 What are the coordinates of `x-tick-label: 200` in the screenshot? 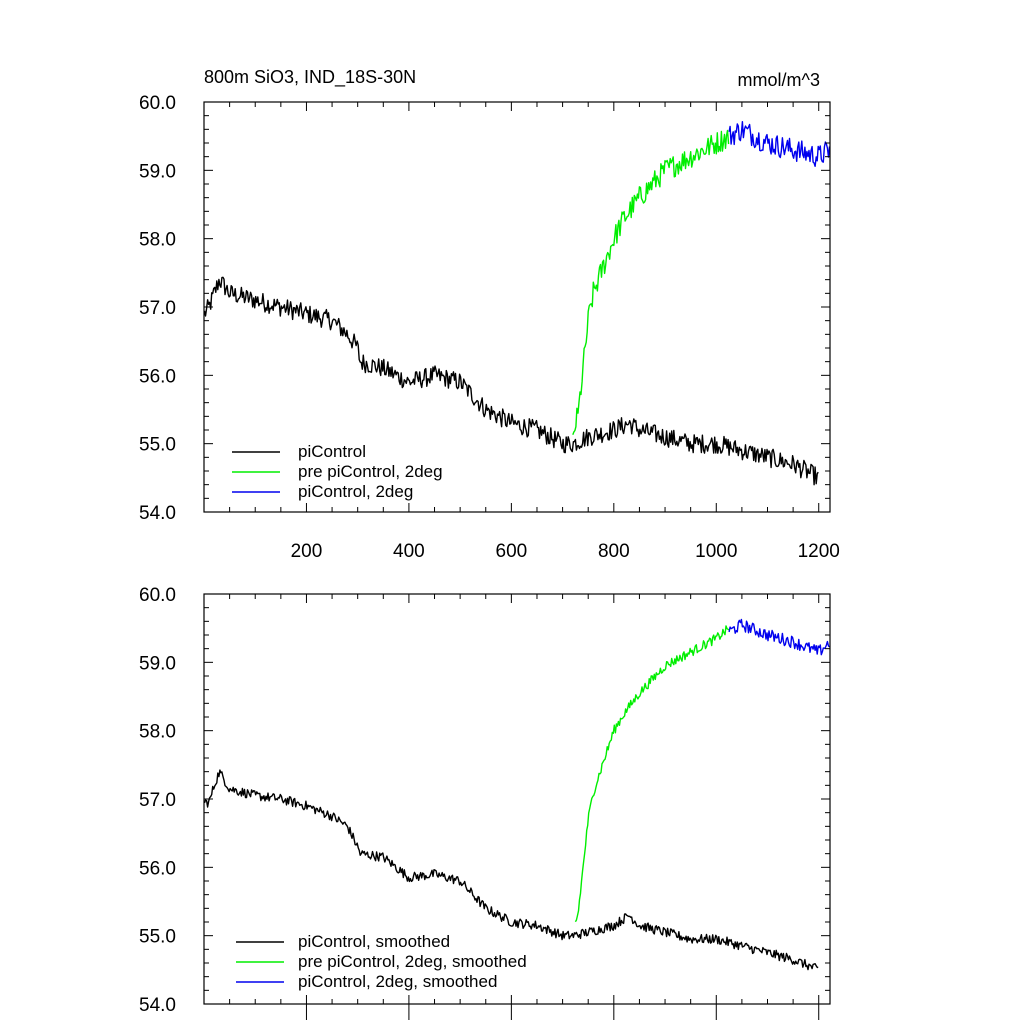 It's located at (307, 551).